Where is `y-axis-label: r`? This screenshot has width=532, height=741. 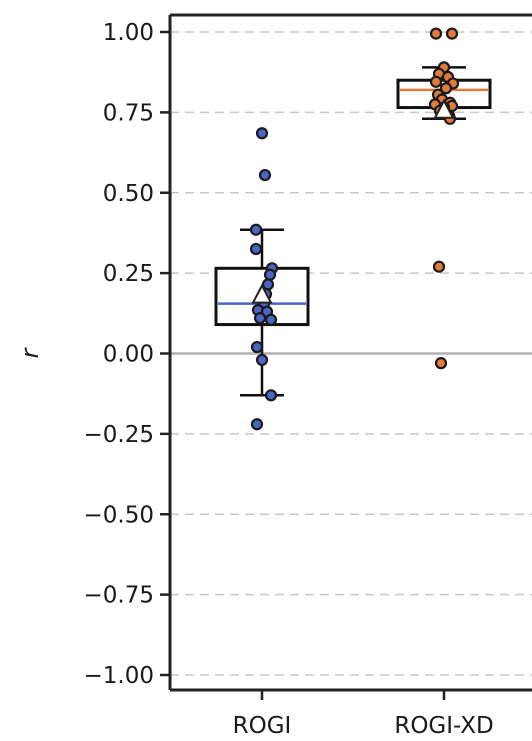 y-axis-label: r is located at coordinates (30, 352).